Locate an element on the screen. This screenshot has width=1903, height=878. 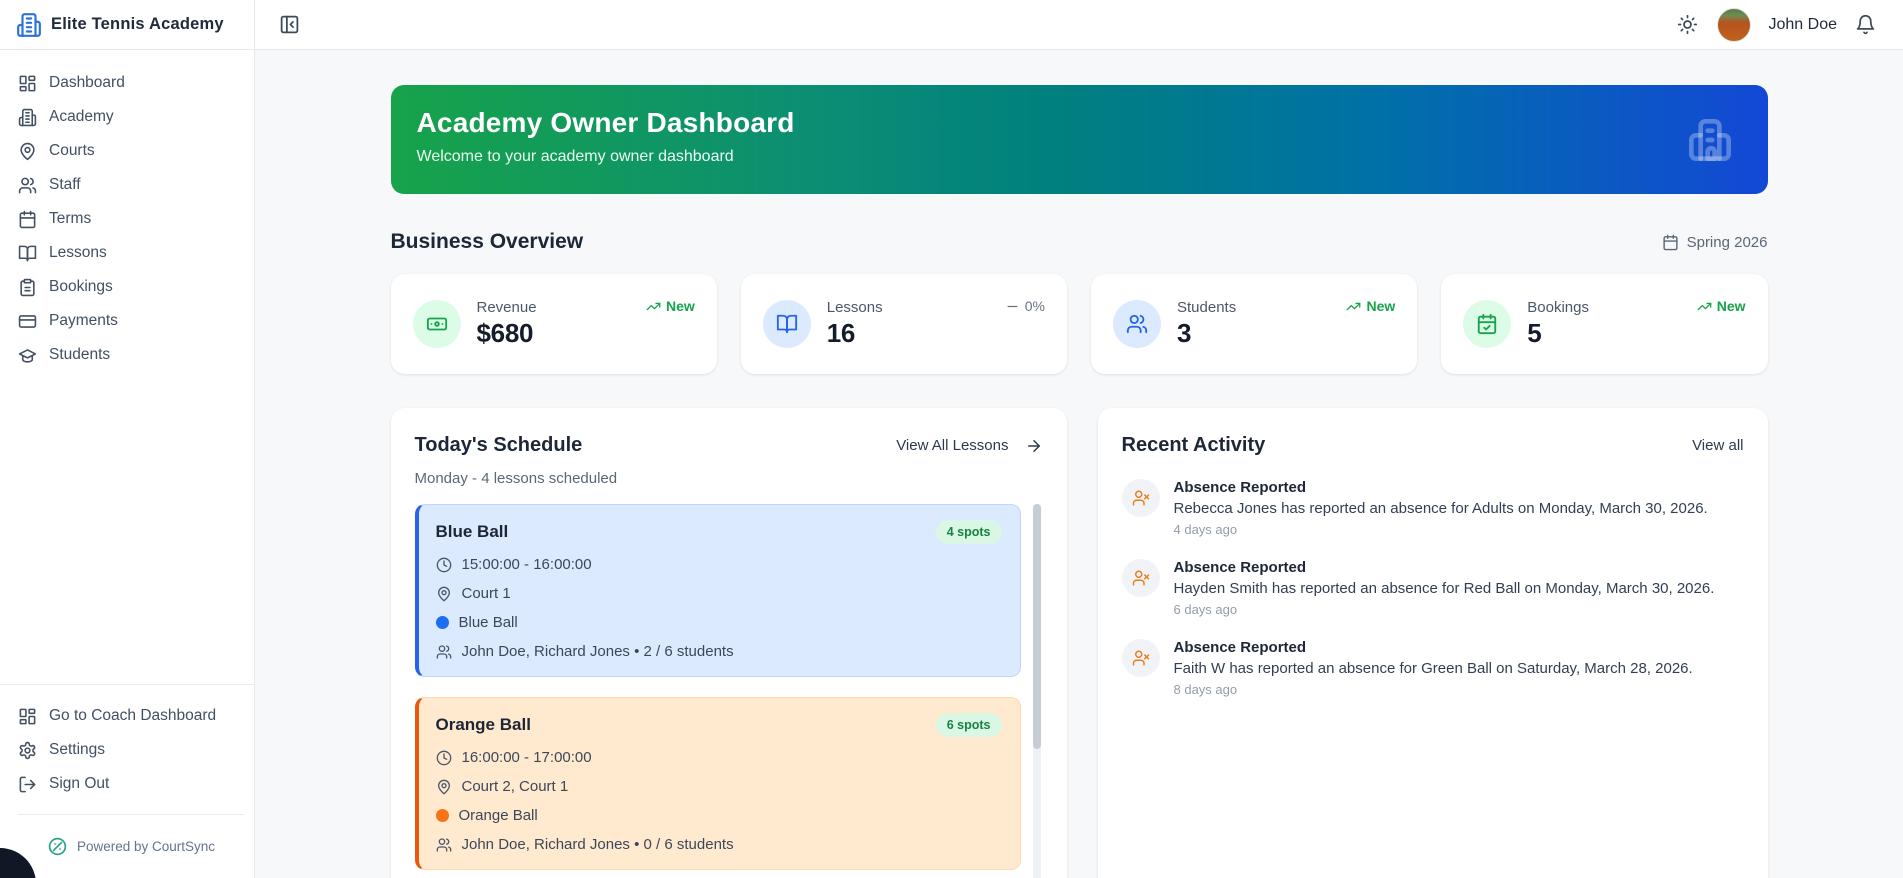
stat-value: 3 is located at coordinates (1184, 333).